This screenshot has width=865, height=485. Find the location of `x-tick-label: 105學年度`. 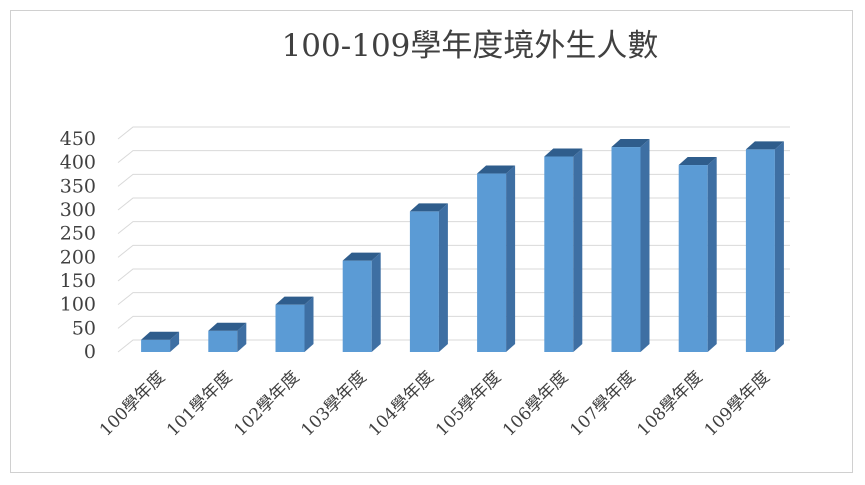

x-tick-label: 105學年度 is located at coordinates (468, 403).